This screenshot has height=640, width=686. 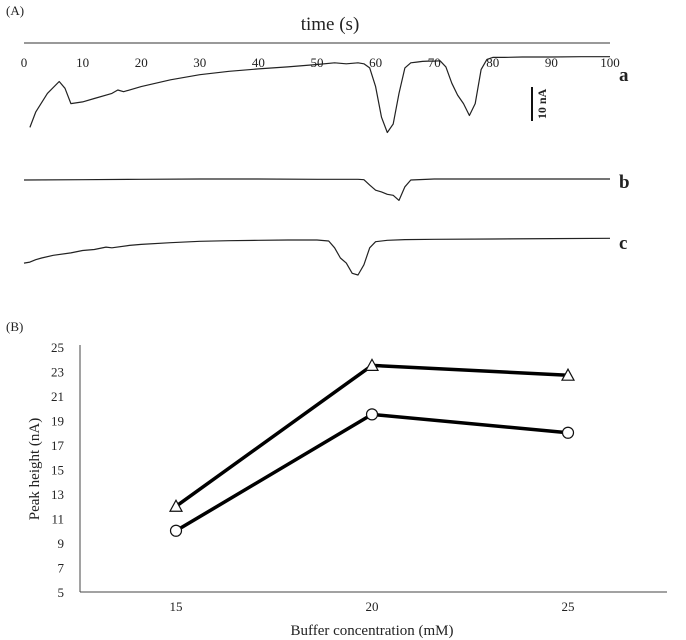 What do you see at coordinates (371, 631) in the screenshot?
I see `panel-b-x-axis-title: Buffer concentration (mM)` at bounding box center [371, 631].